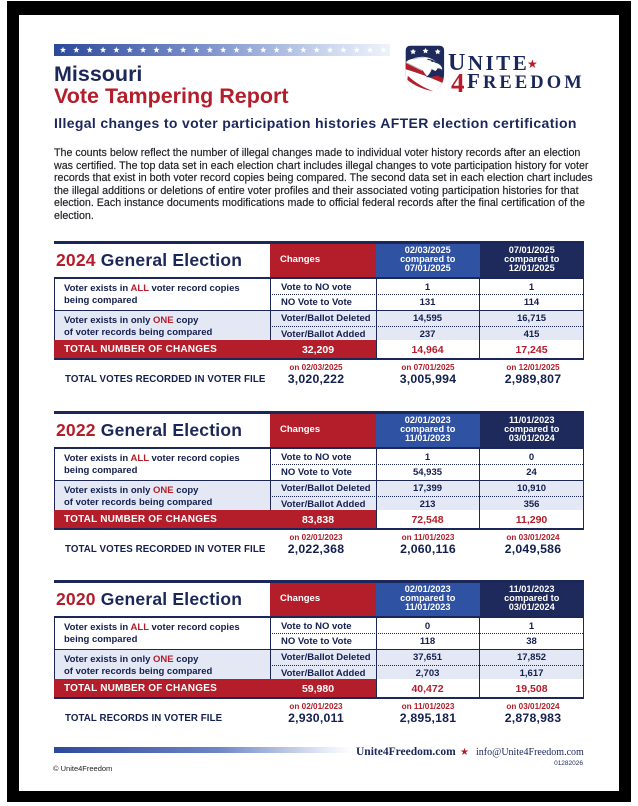 The width and height of the screenshot is (638, 806). What do you see at coordinates (526, 81) in the screenshot?
I see `svg-text: FREEDOM` at bounding box center [526, 81].